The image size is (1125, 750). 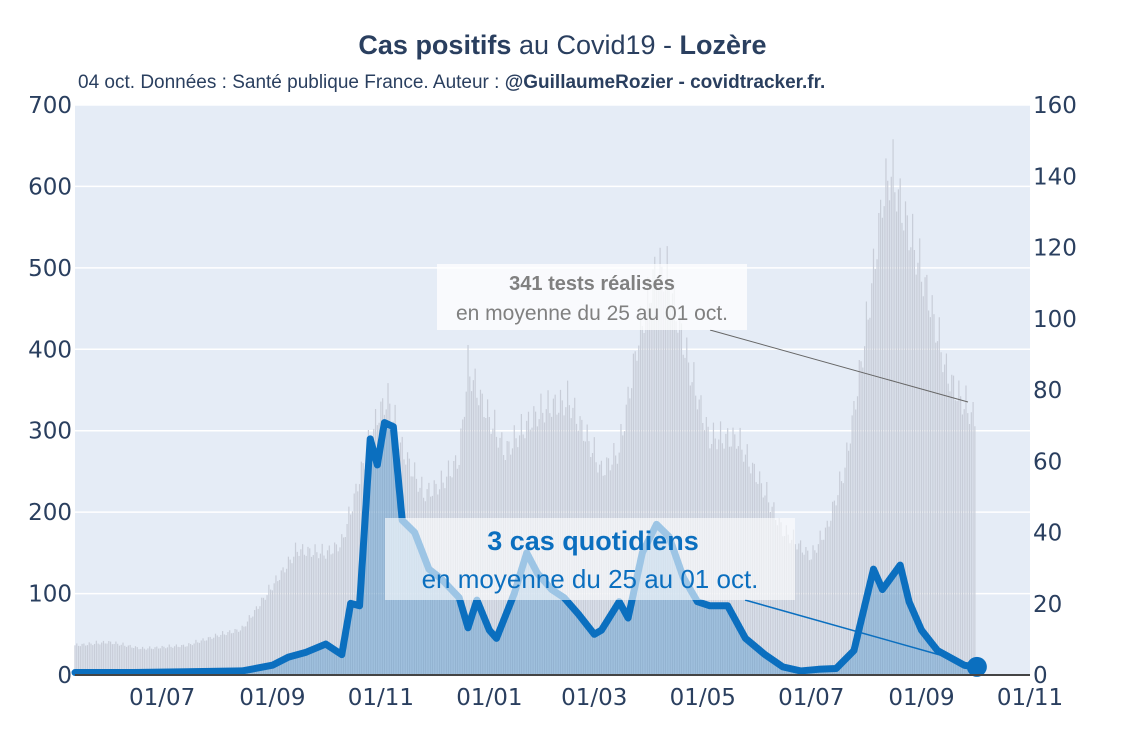 What do you see at coordinates (703, 698) in the screenshot?
I see `x-tick-label: 01/05` at bounding box center [703, 698].